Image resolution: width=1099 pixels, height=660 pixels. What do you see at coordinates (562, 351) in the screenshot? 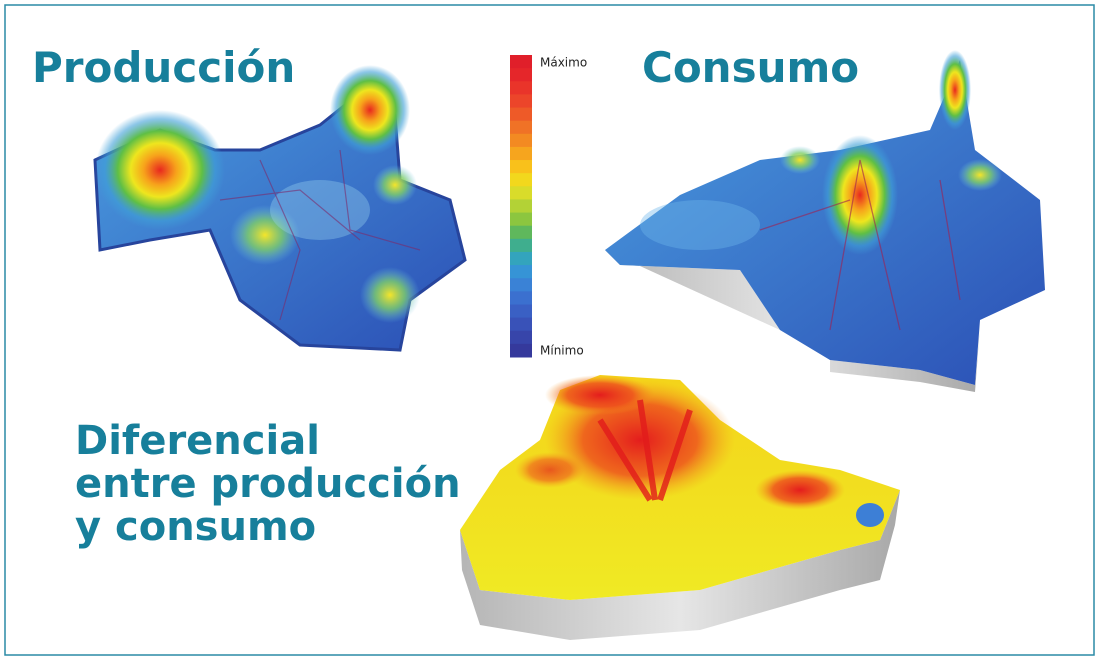
I see `legend-min-label: Mínimo` at bounding box center [562, 351].